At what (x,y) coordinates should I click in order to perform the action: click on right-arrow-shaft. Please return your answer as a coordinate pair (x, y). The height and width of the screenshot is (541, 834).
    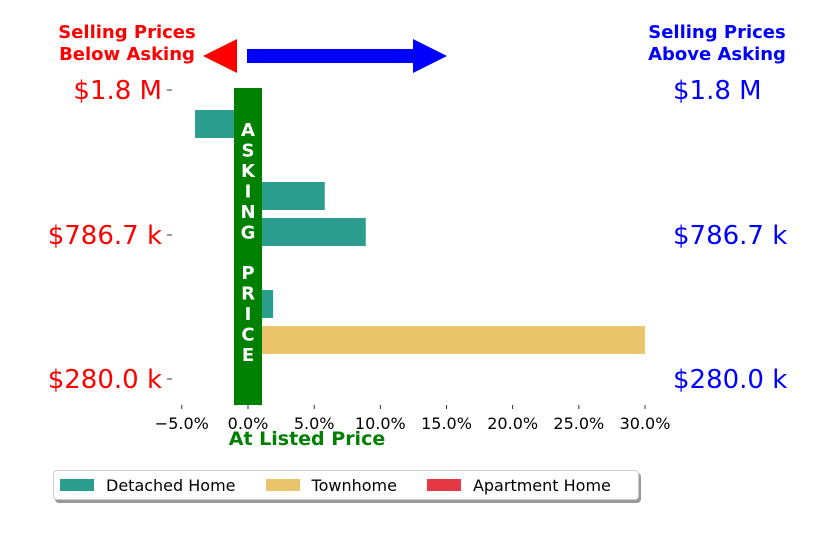
    Looking at the image, I should click on (331, 56).